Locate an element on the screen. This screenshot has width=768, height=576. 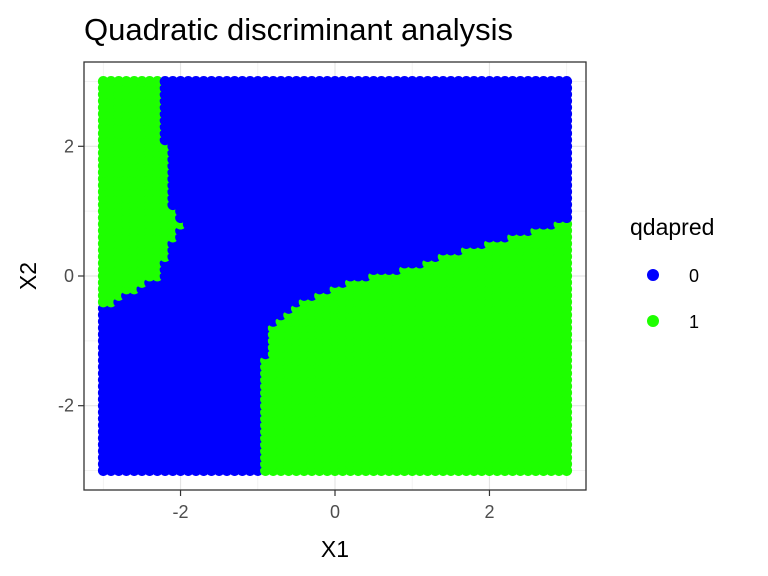
y-axis-title: X2 is located at coordinates (28, 276).